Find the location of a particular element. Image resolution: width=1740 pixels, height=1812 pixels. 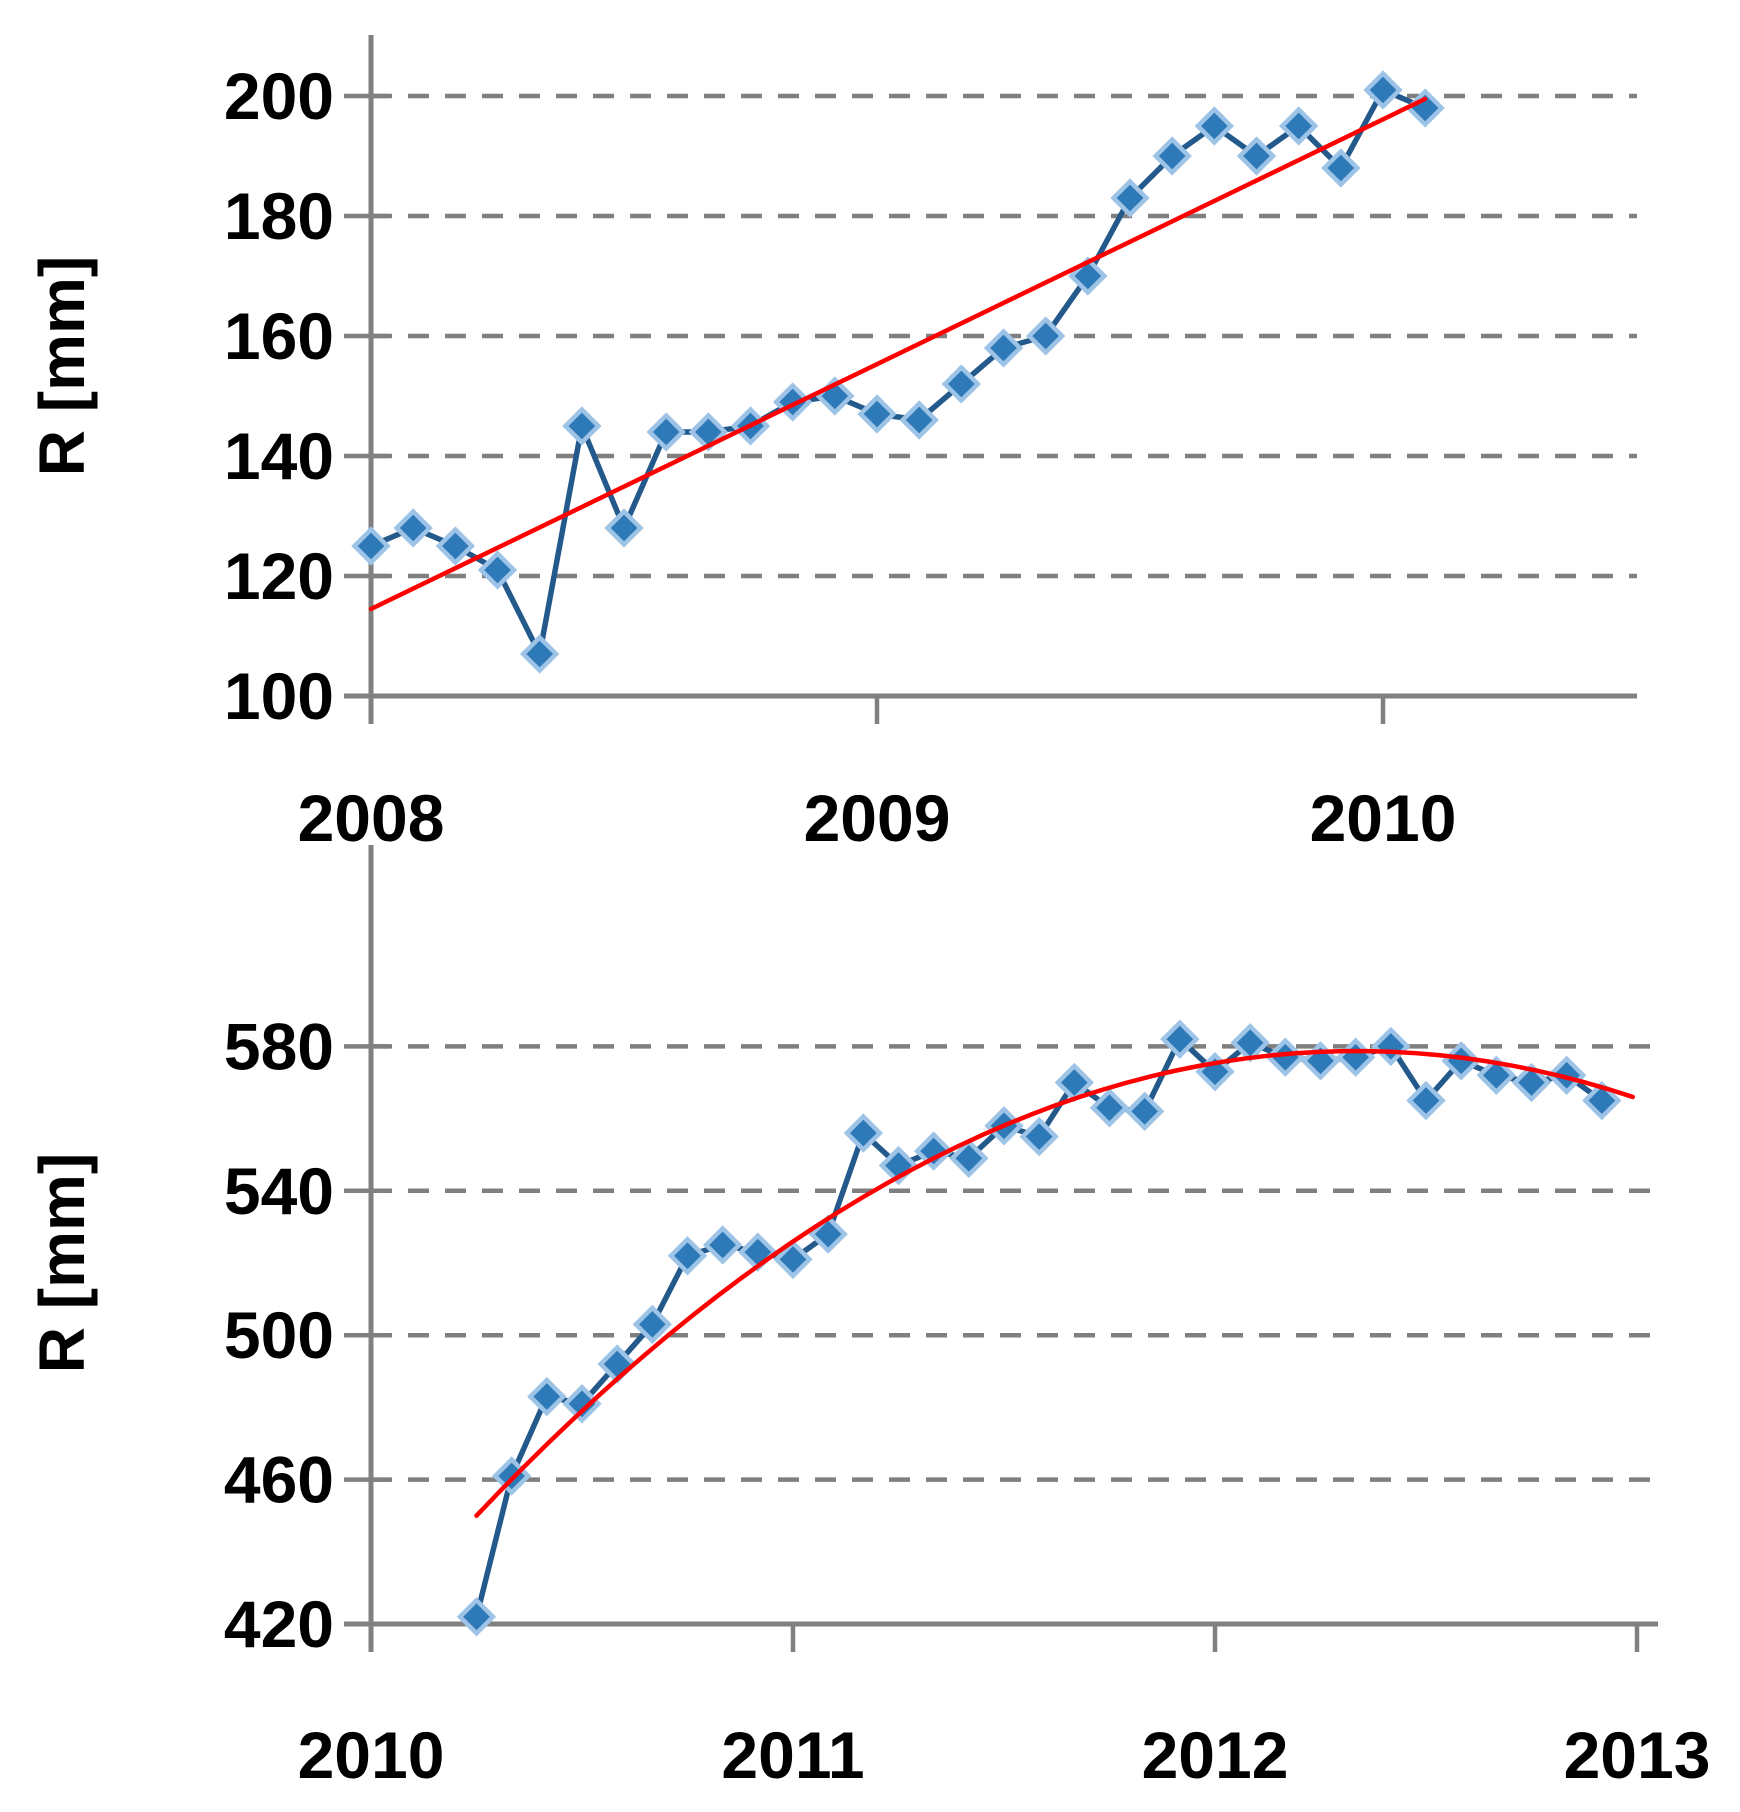

x-tick-label: 2012 is located at coordinates (1215, 1755).